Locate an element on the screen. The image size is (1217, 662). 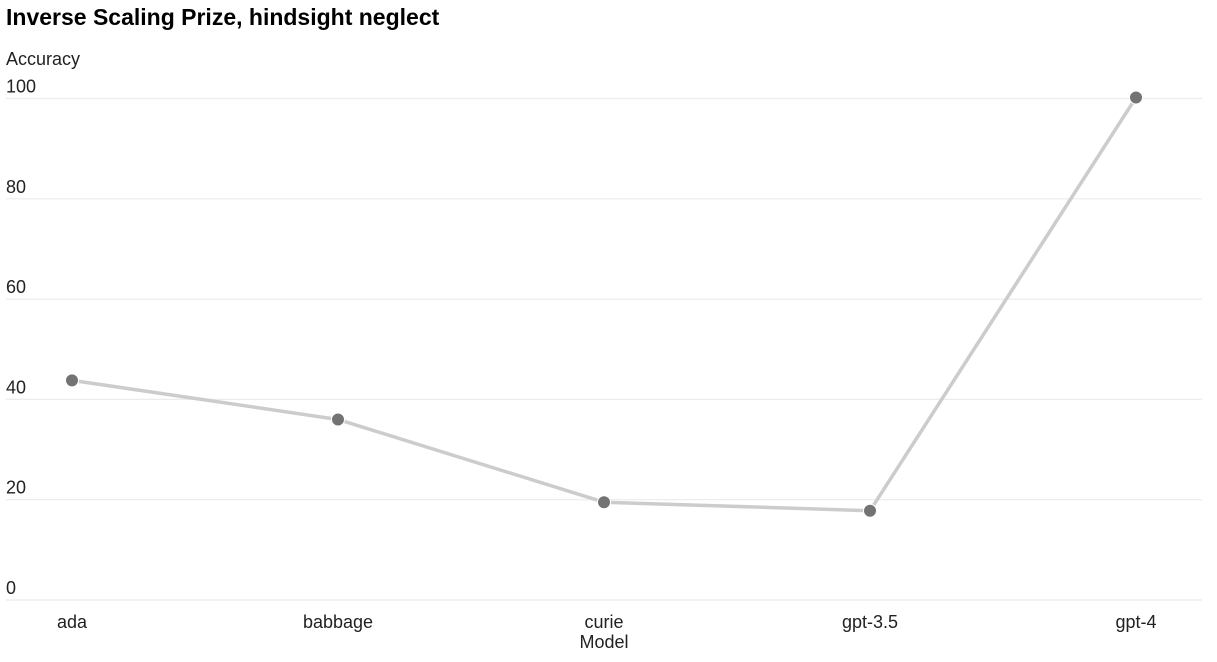
x-axis-title: Model is located at coordinates (603, 642).